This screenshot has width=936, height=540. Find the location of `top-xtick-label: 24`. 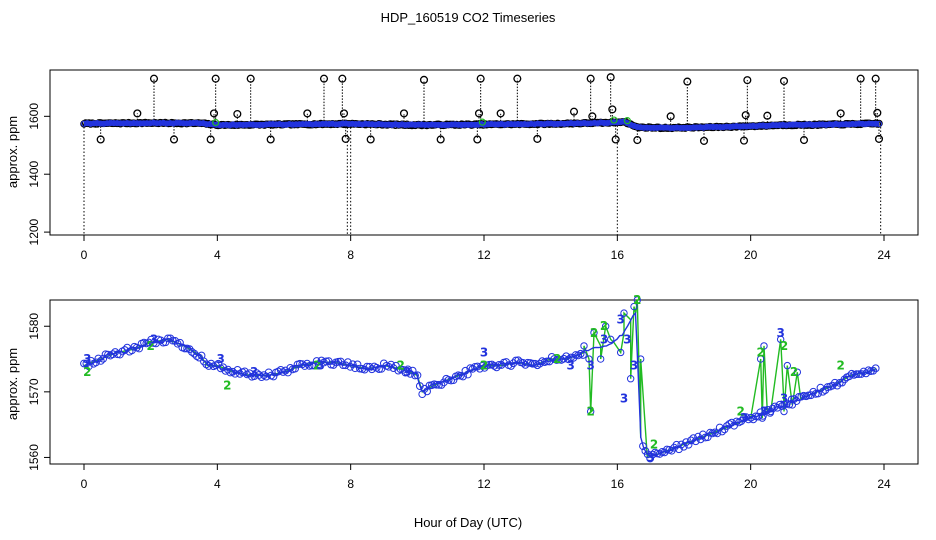

top-xtick-label: 24 is located at coordinates (884, 255).